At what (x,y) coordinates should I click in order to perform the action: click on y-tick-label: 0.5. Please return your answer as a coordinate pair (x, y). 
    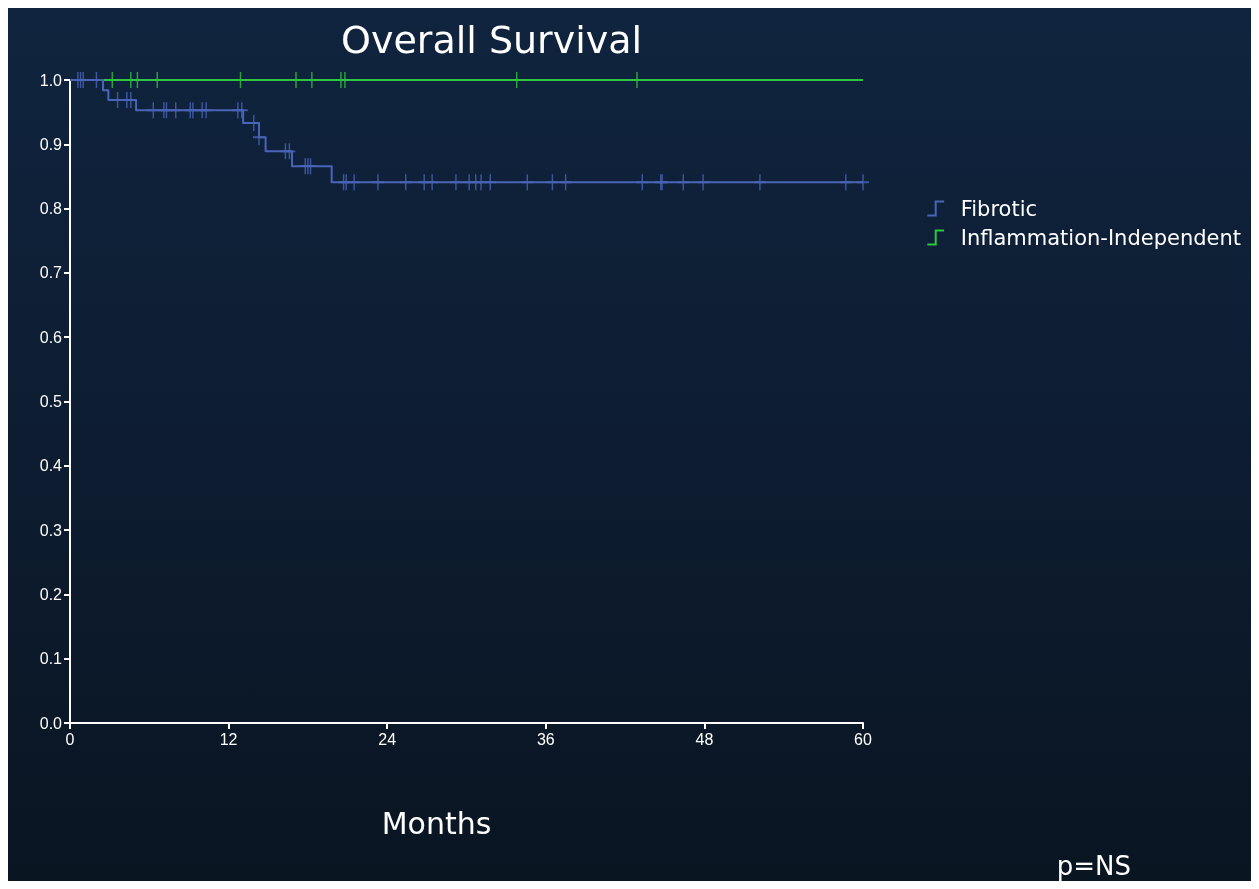
    Looking at the image, I should click on (51, 401).